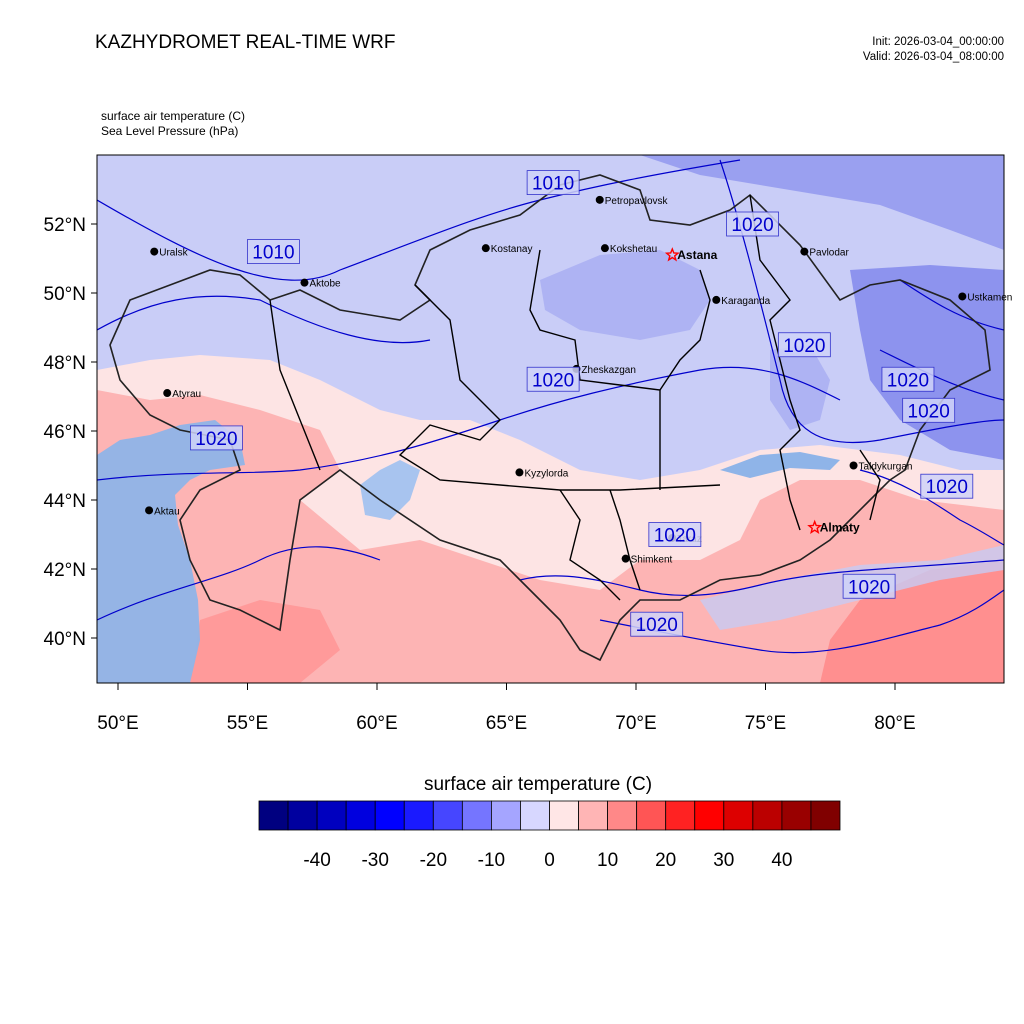 The width and height of the screenshot is (1024, 1024). Describe the element at coordinates (65, 225) in the screenshot. I see `lat-tick-label: 52°N` at that location.